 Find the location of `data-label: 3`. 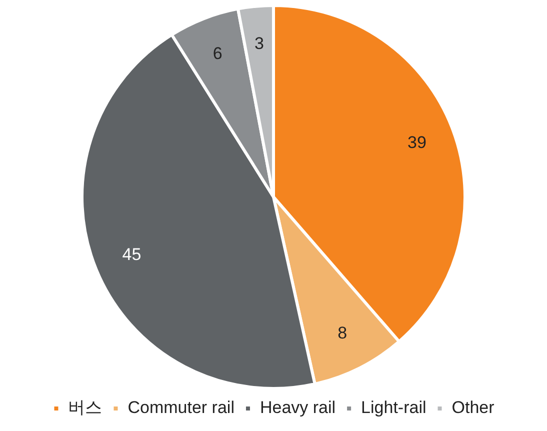

data-label: 3 is located at coordinates (259, 44).